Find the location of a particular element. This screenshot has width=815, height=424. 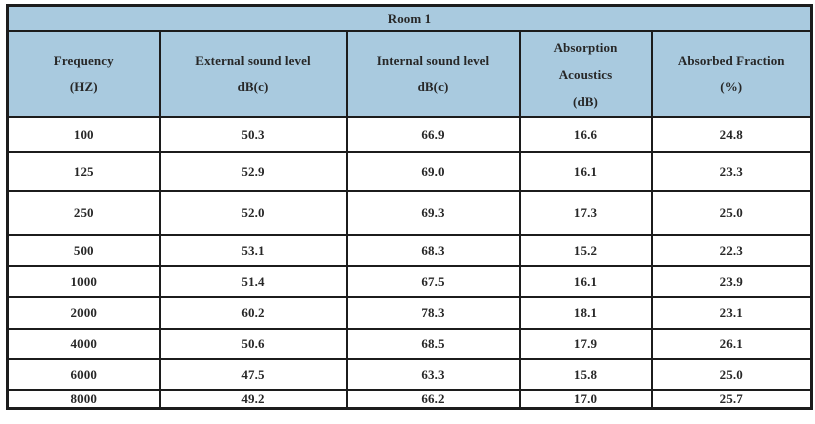

frequency-cell: 4000 is located at coordinates (83, 344).